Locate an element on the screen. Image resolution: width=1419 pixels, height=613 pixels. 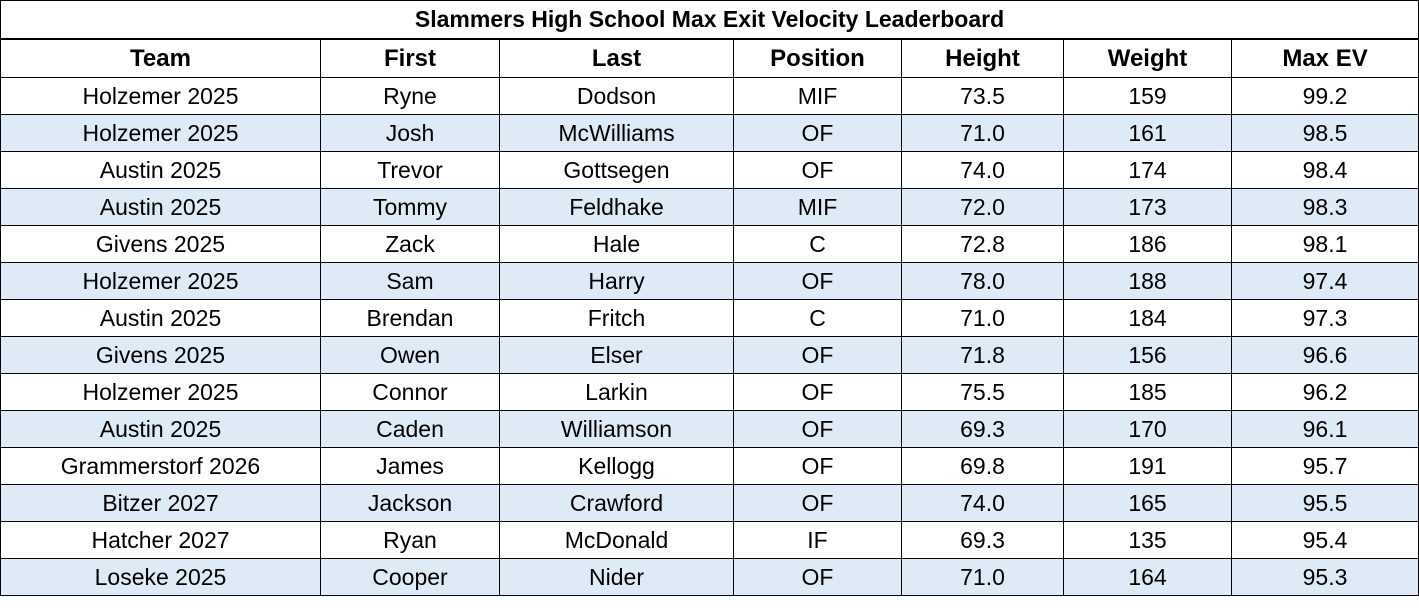
table-row: Austin 2025 Tommy Feldhake MIF 72.0 173 98.3 is located at coordinates (709, 207).